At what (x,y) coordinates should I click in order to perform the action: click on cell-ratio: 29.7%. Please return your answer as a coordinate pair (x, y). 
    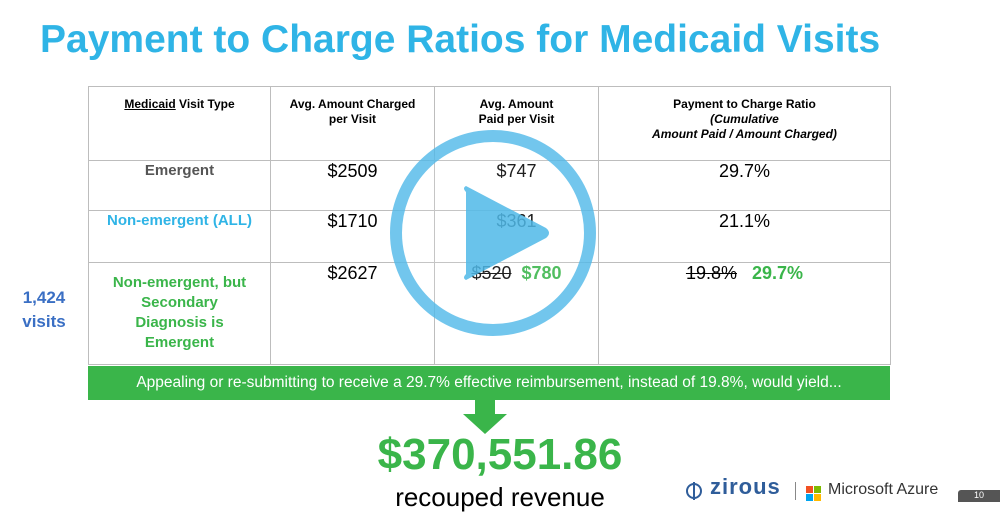
    Looking at the image, I should click on (744, 185).